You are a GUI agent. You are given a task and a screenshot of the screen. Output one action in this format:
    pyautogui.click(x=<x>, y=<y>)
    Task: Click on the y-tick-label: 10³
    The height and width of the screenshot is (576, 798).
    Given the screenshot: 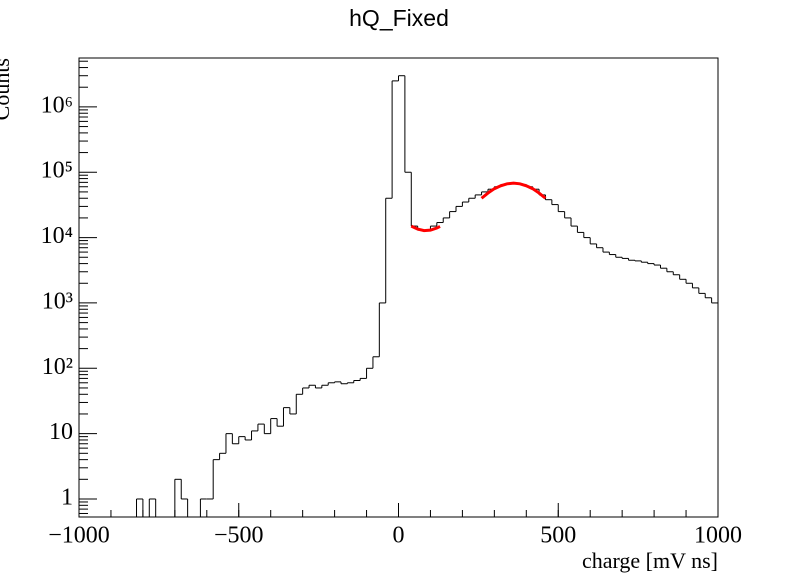 What is the action you would take?
    pyautogui.click(x=57, y=301)
    